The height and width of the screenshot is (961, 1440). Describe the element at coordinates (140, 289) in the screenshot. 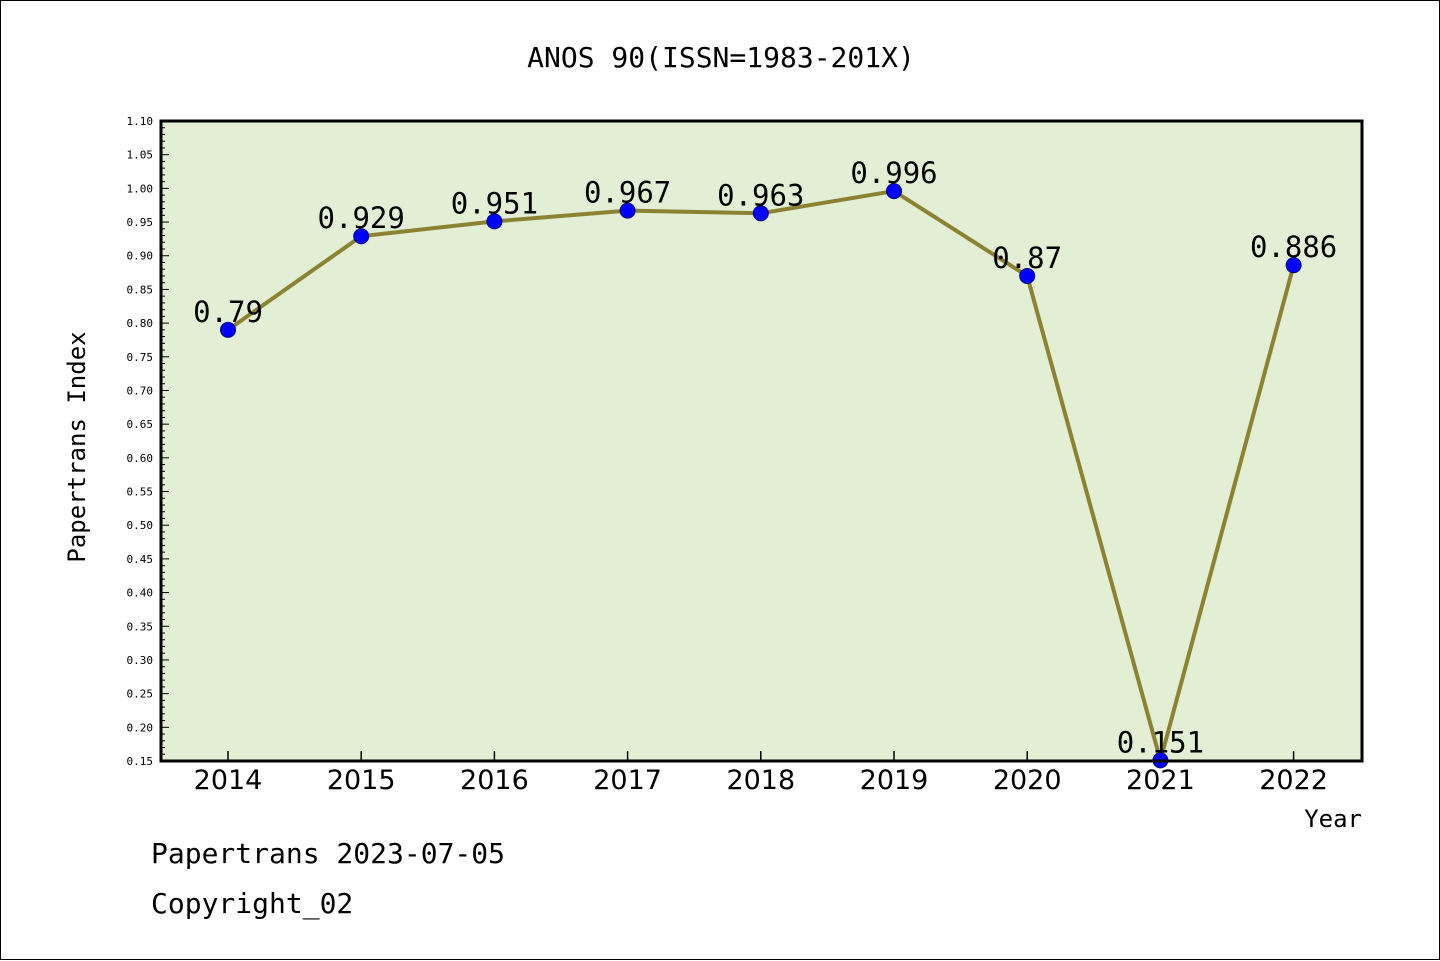

I see `y-tick-label: 0.85` at that location.